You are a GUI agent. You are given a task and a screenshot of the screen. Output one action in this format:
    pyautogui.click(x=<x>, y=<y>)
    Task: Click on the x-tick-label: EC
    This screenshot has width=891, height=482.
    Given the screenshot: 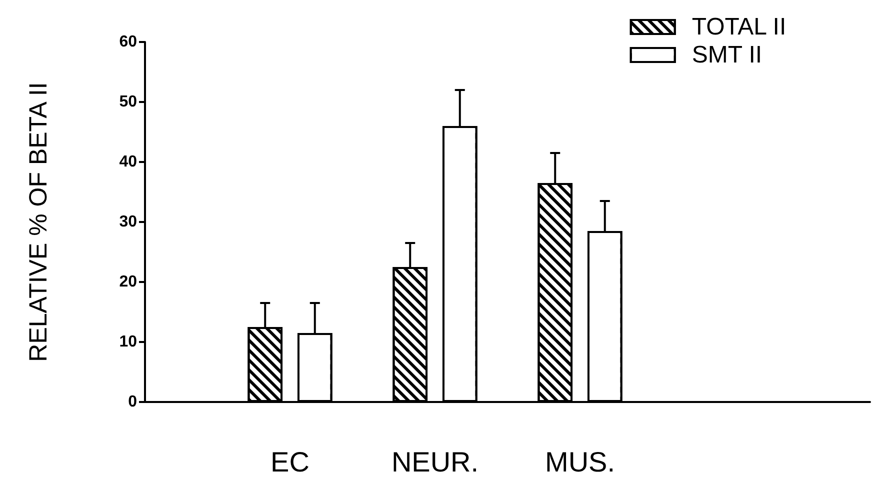 What is the action you would take?
    pyautogui.click(x=290, y=462)
    